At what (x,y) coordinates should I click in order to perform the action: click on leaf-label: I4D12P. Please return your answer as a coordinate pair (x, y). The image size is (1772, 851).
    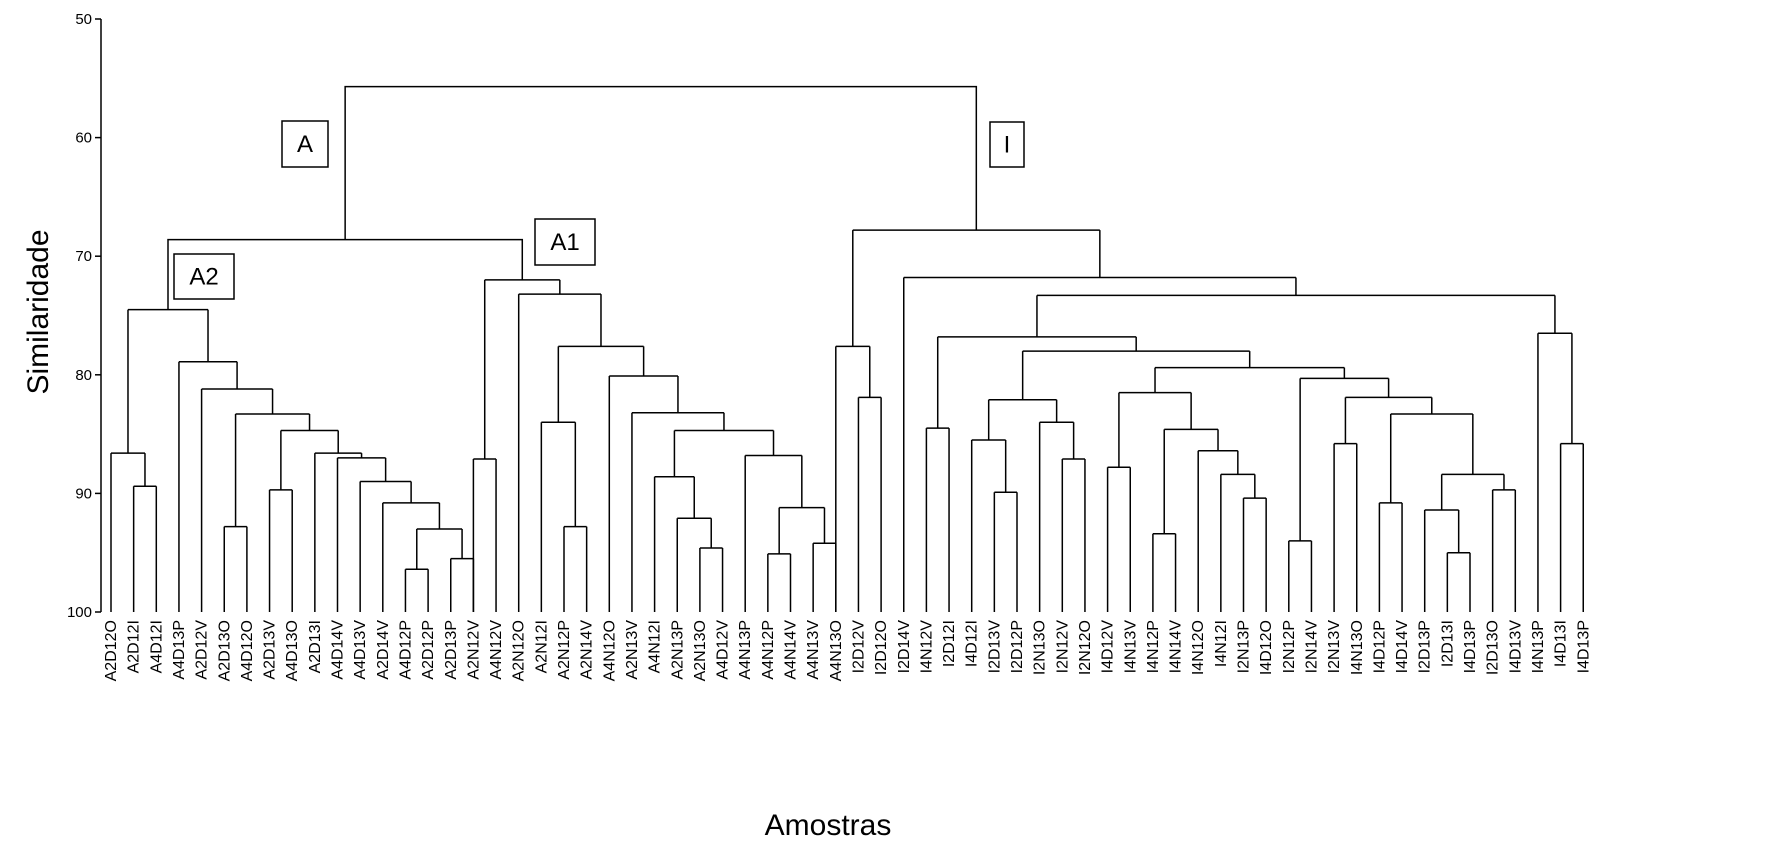
    Looking at the image, I should click on (1379, 646).